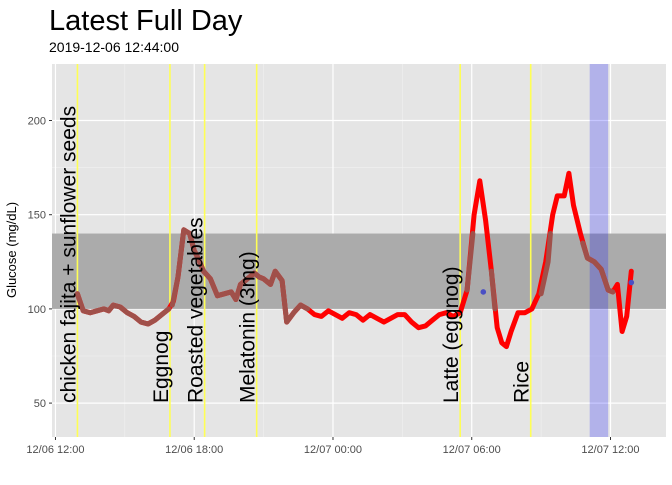 The image size is (672, 485). I want to click on chart-subtitle: 2019-12-06 12:44:00, so click(114, 47).